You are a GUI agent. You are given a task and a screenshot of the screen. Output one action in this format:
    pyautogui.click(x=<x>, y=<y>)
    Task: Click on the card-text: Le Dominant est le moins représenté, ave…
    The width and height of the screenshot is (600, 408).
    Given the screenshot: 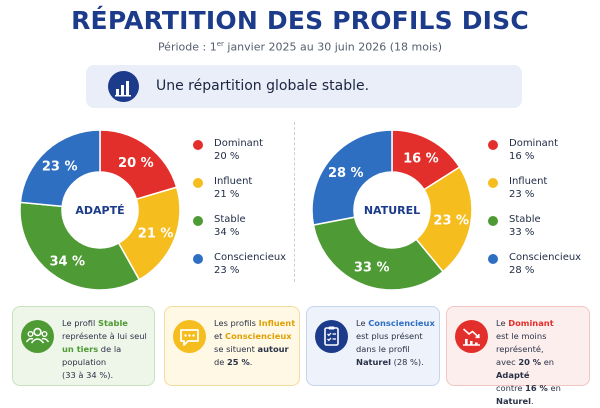 What is the action you would take?
    pyautogui.click(x=528, y=362)
    